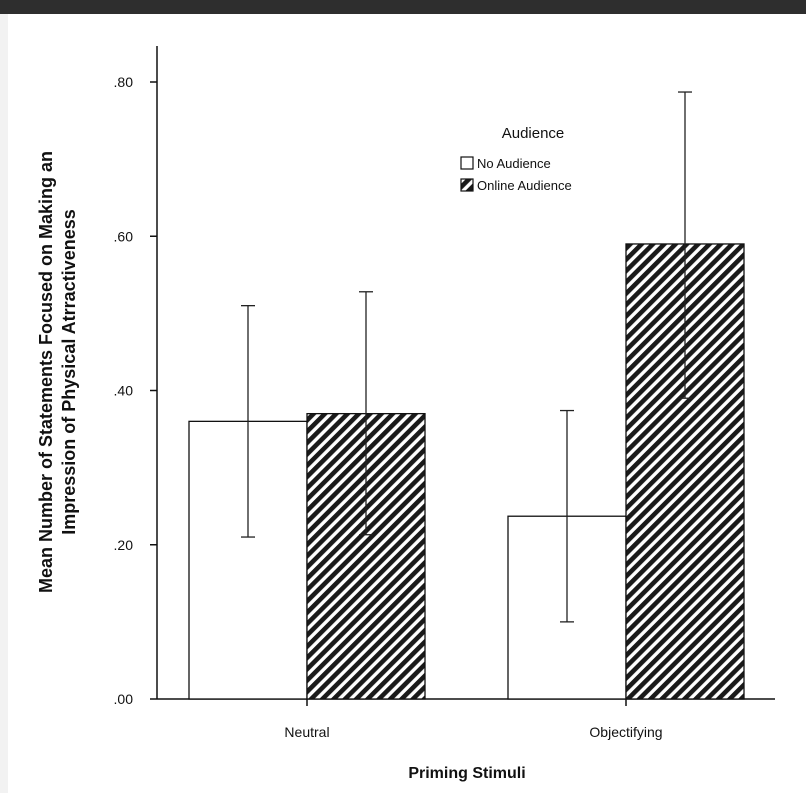  What do you see at coordinates (69, 371) in the screenshot?
I see `y-axis-title-line2: Impression of Physical Atrractiveness` at bounding box center [69, 371].